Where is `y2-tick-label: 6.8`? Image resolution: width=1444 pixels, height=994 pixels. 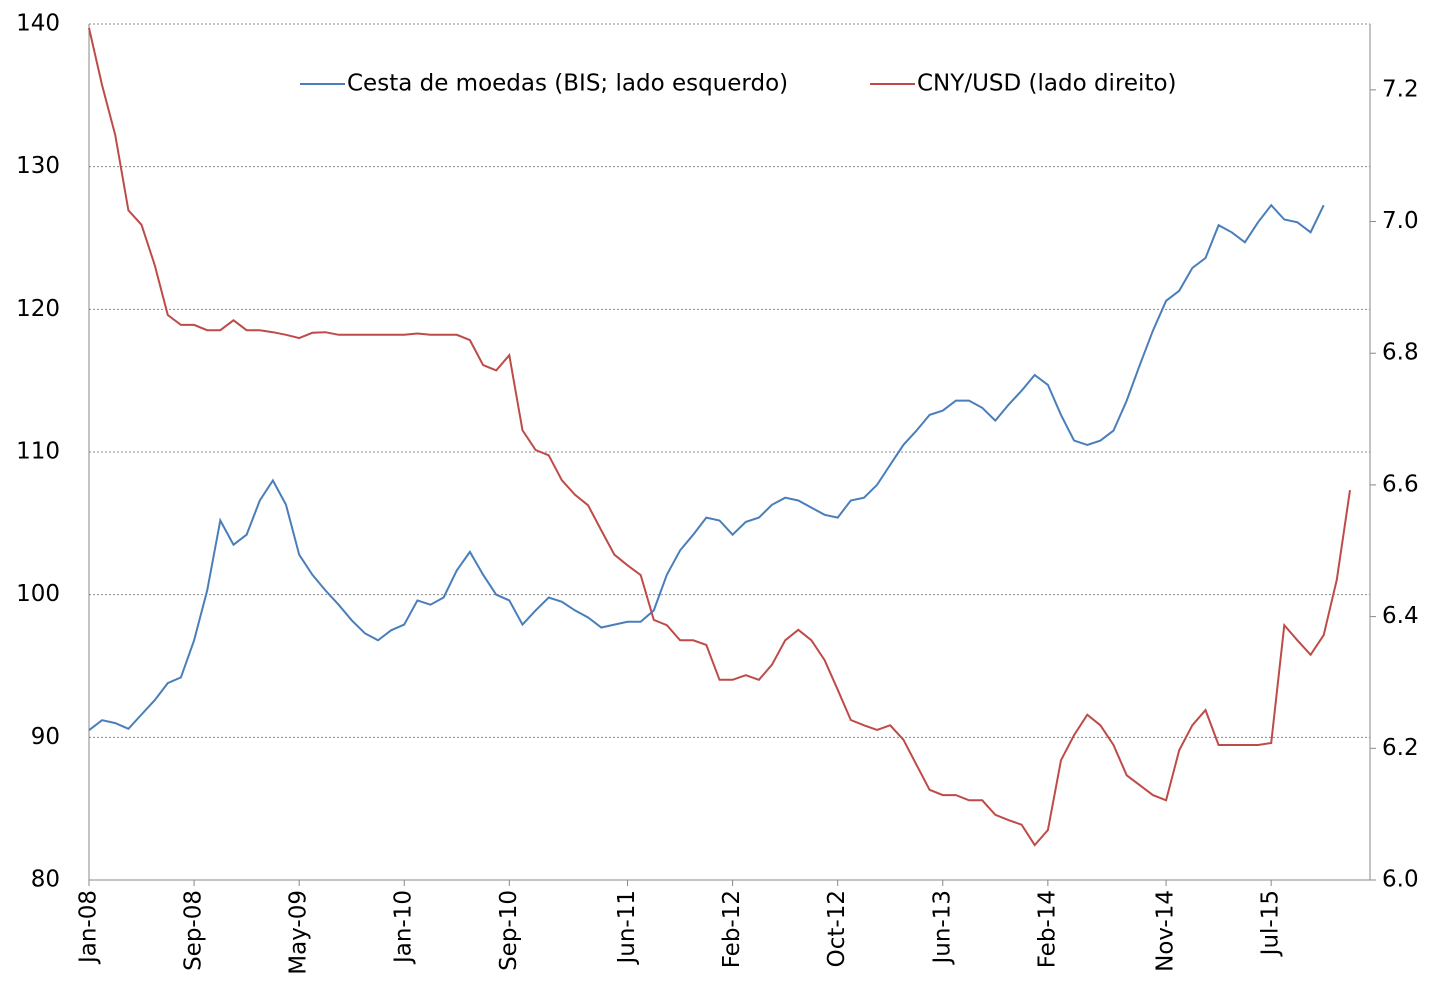 y2-tick-label: 6.8 is located at coordinates (1400, 353).